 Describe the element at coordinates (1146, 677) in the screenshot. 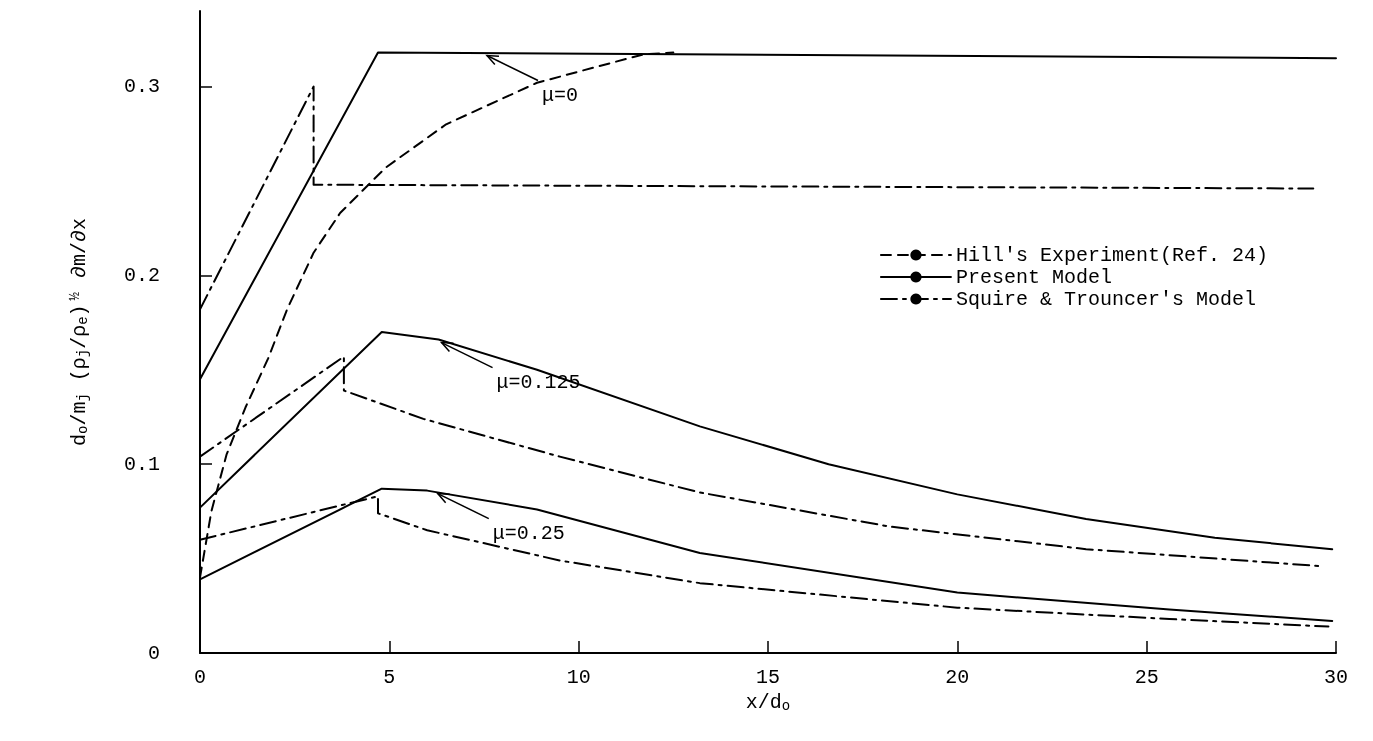

I see `x-tick-label: 25` at that location.